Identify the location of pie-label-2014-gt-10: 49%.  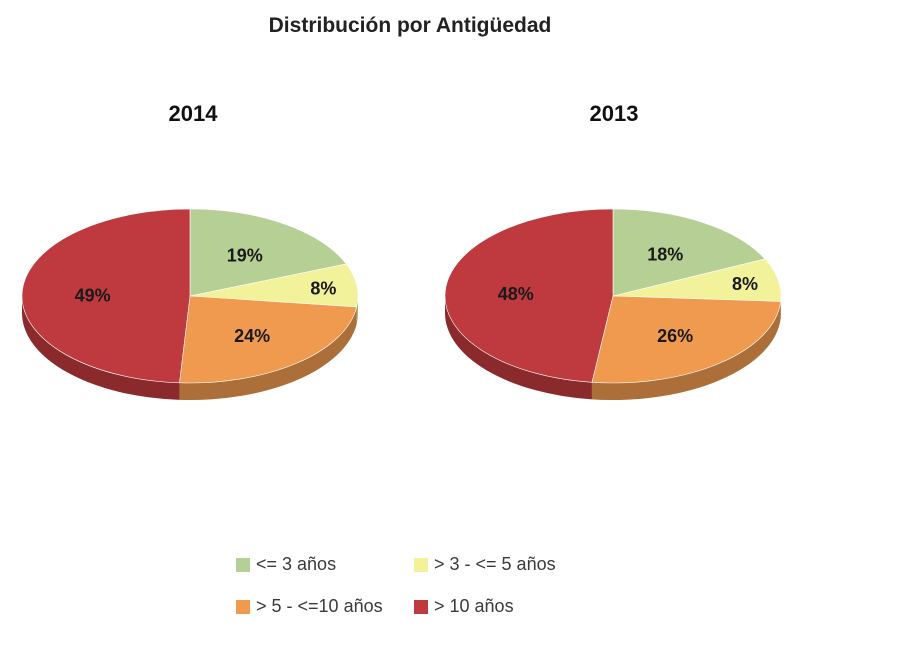
(93, 295).